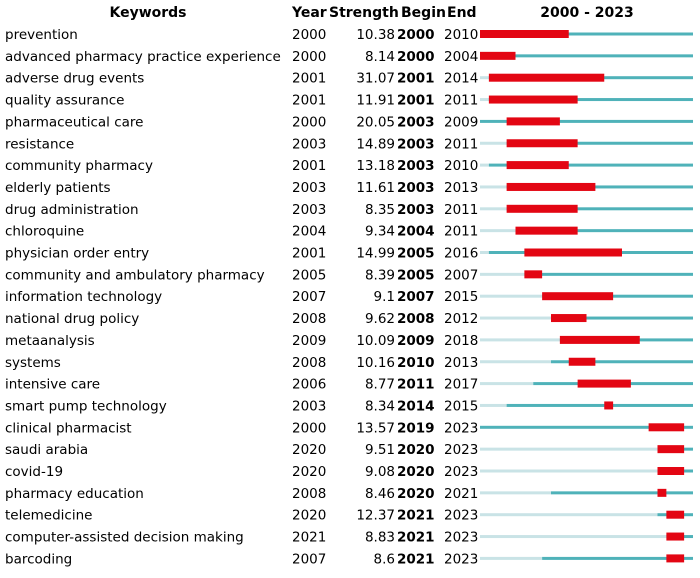 The image size is (700, 578). I want to click on end-value: 2012, so click(461, 319).